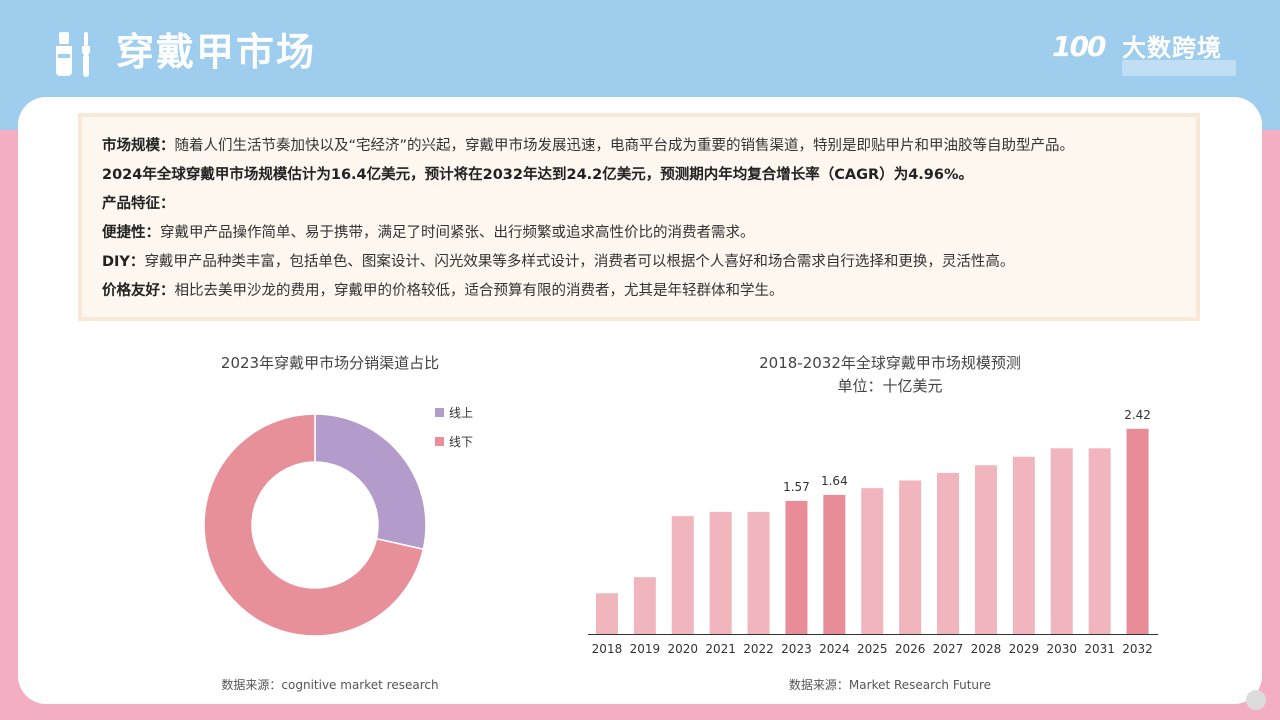  I want to click on x-tick-label: 2026, so click(910, 649).